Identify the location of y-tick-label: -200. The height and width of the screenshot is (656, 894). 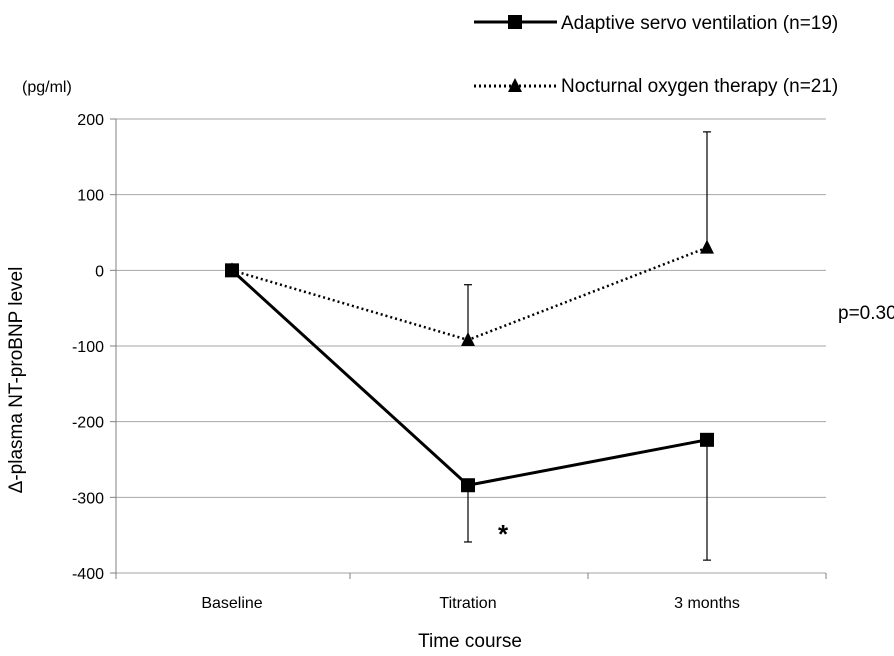
(88, 423).